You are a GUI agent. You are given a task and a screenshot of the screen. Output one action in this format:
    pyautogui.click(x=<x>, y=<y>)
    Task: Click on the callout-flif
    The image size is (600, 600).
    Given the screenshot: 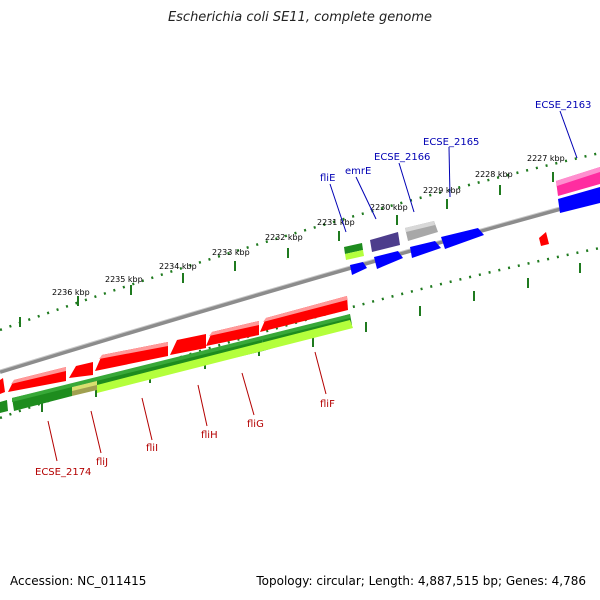 What is the action you would take?
    pyautogui.click(x=320, y=373)
    